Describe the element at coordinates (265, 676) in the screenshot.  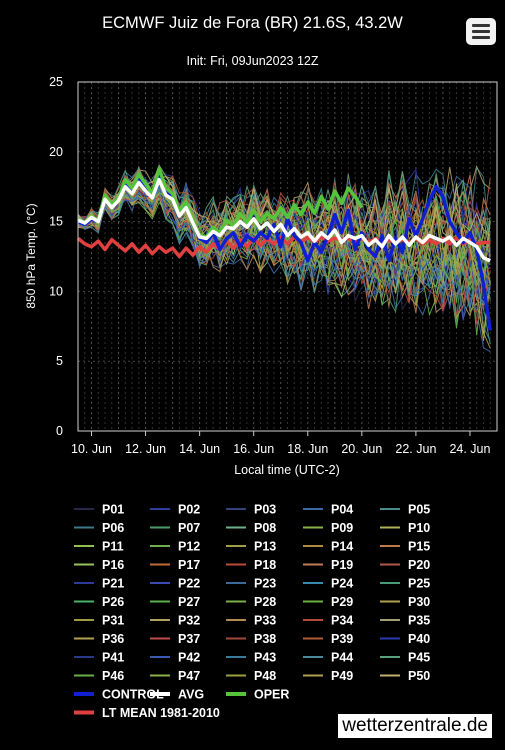
I see `legend-label: P48` at that location.